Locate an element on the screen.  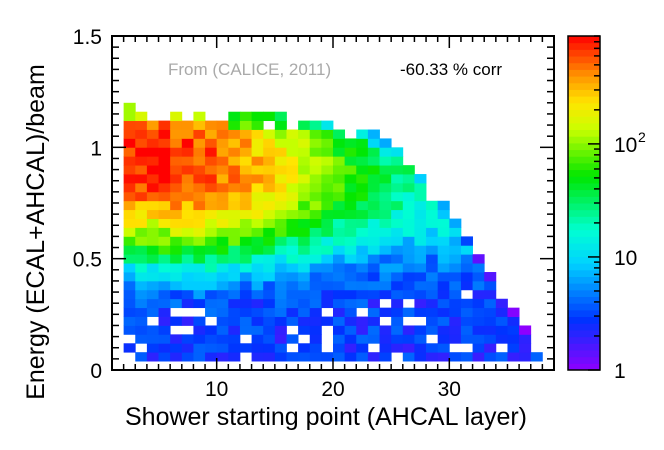
y-tick-label: 1.5 is located at coordinates (87, 37).